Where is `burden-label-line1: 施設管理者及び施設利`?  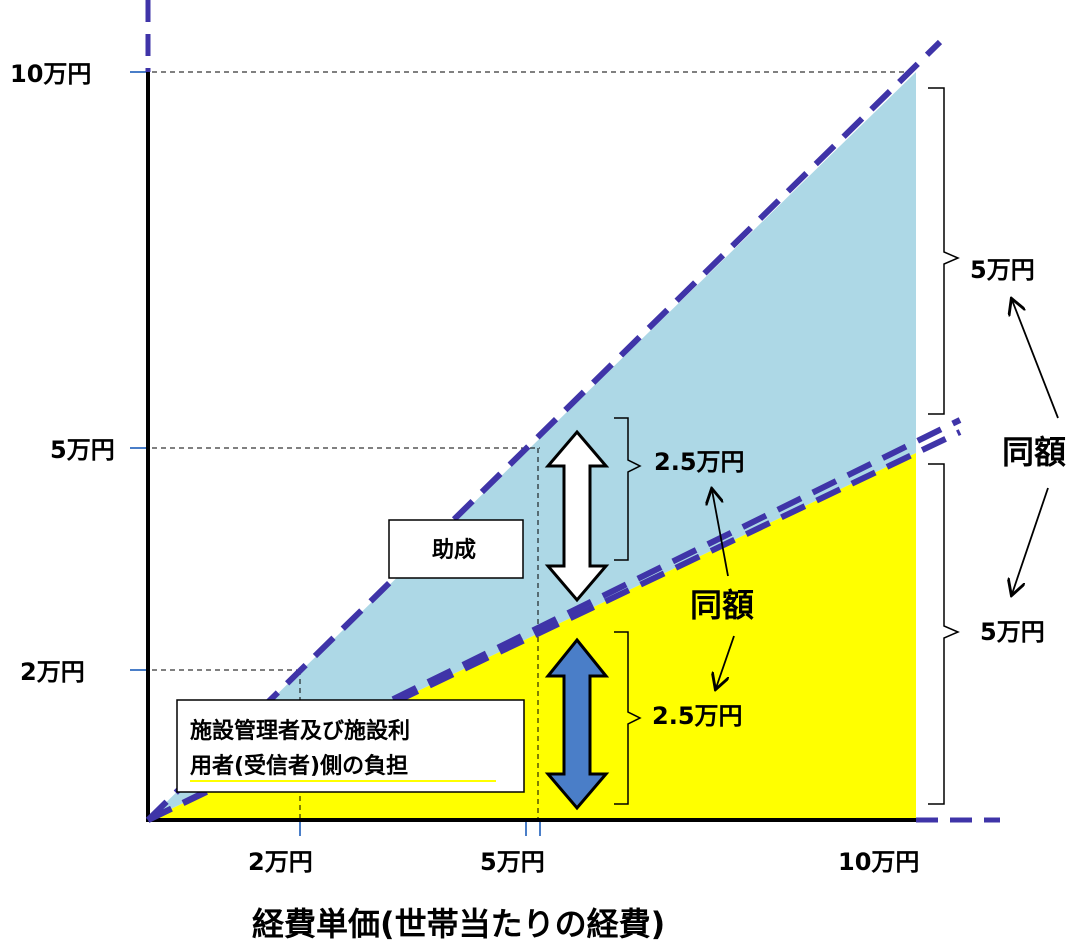
burden-label-line1: 施設管理者及び施設利 is located at coordinates (300, 731).